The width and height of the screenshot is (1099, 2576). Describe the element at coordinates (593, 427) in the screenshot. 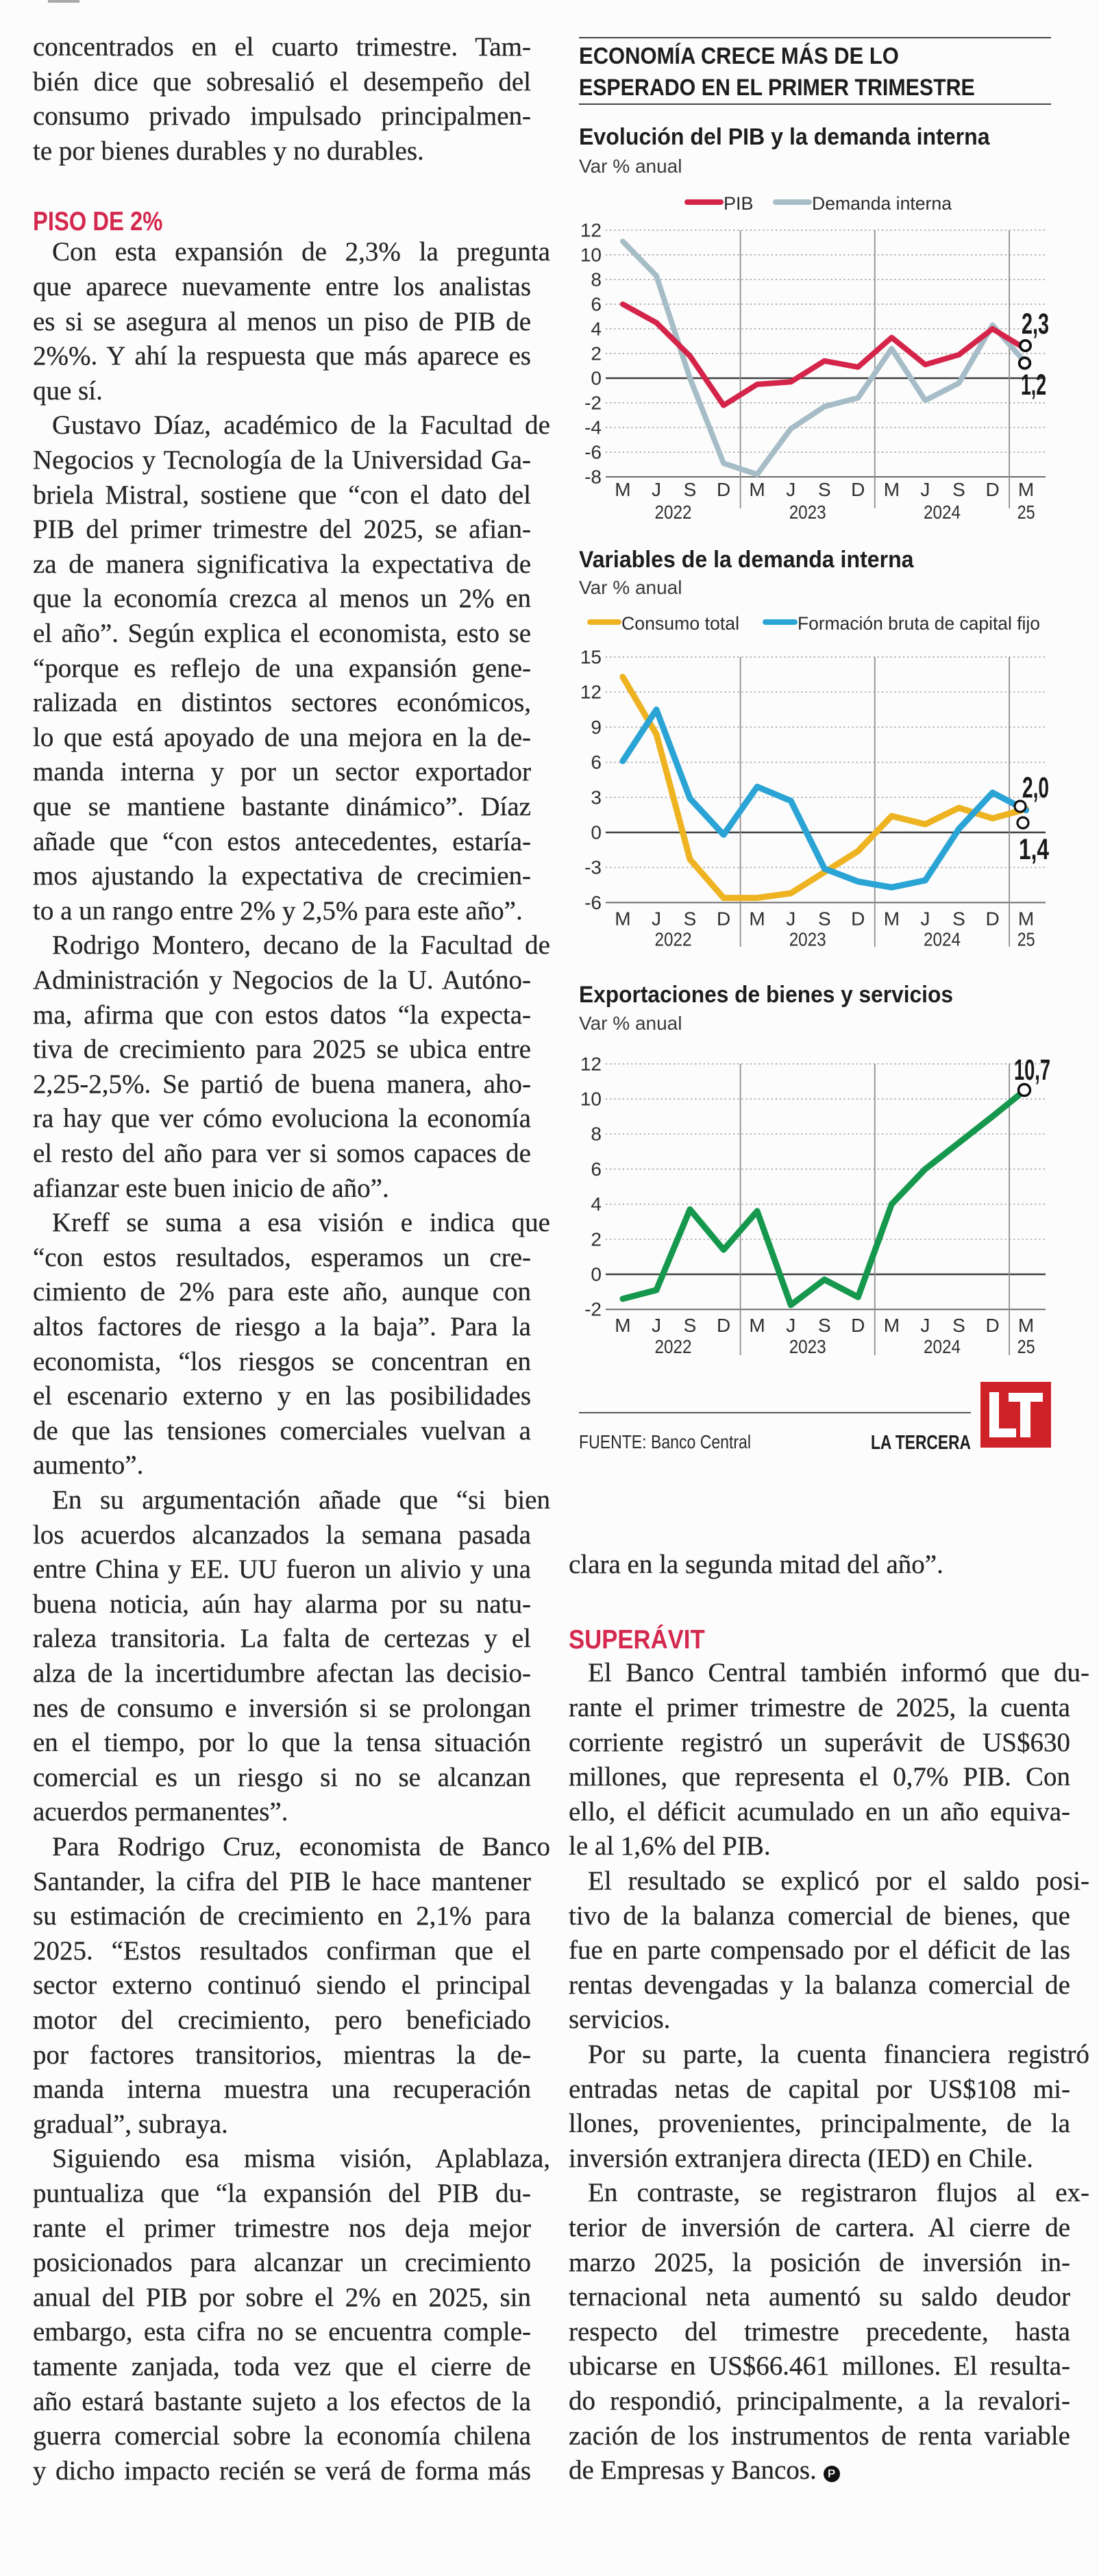

I see `svg-text: -4` at that location.